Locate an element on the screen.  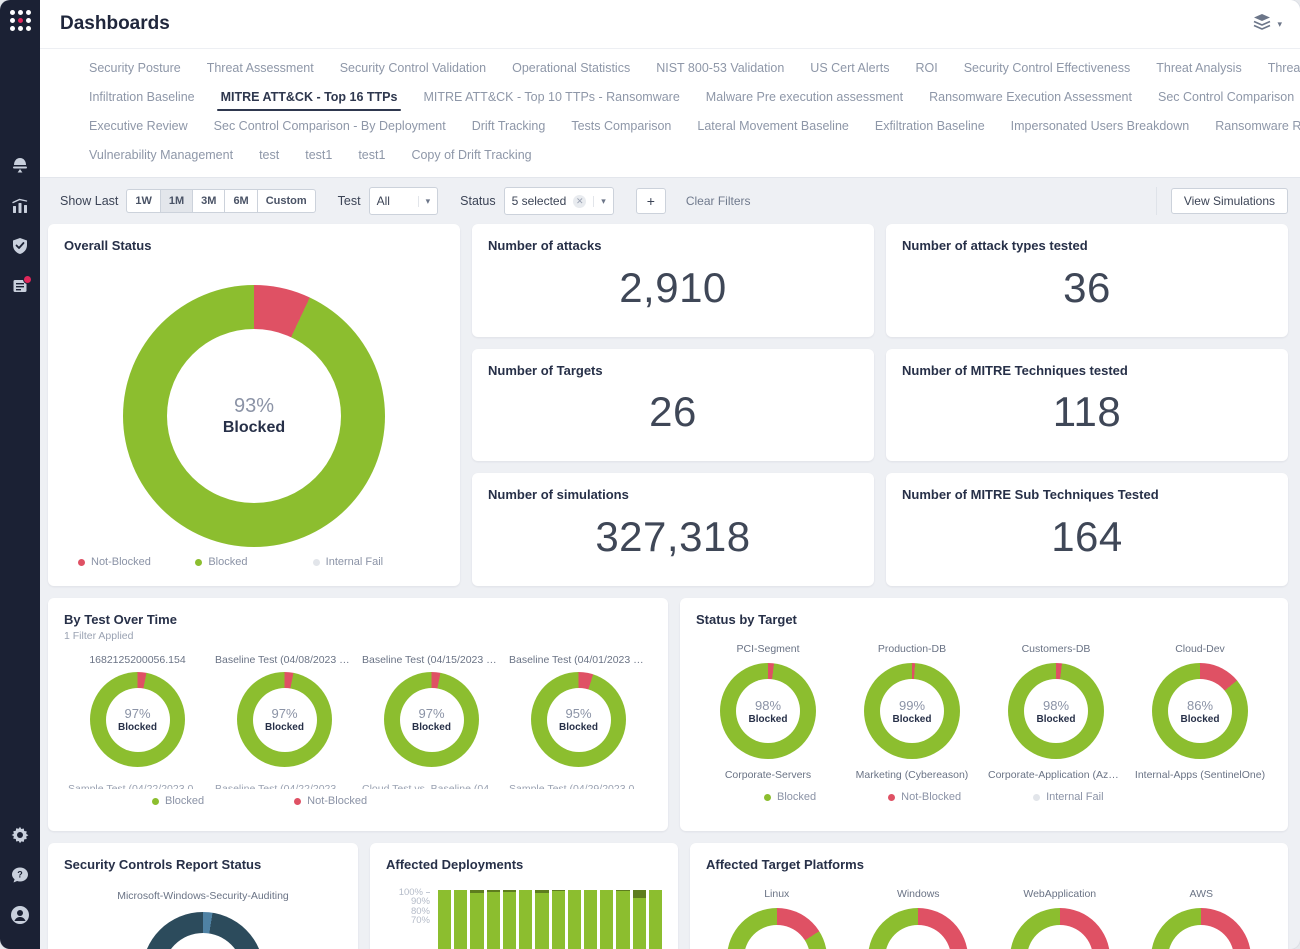
overall-status-donut-chart: 93% Blocked is located at coordinates (254, 416).